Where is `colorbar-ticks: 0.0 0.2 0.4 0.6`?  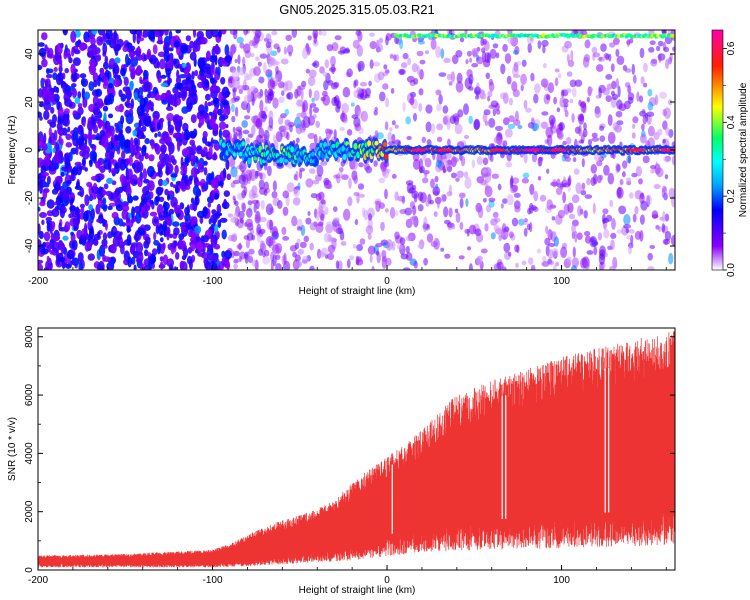 colorbar-ticks: 0.0 0.2 0.4 0.6 is located at coordinates (730, 159).